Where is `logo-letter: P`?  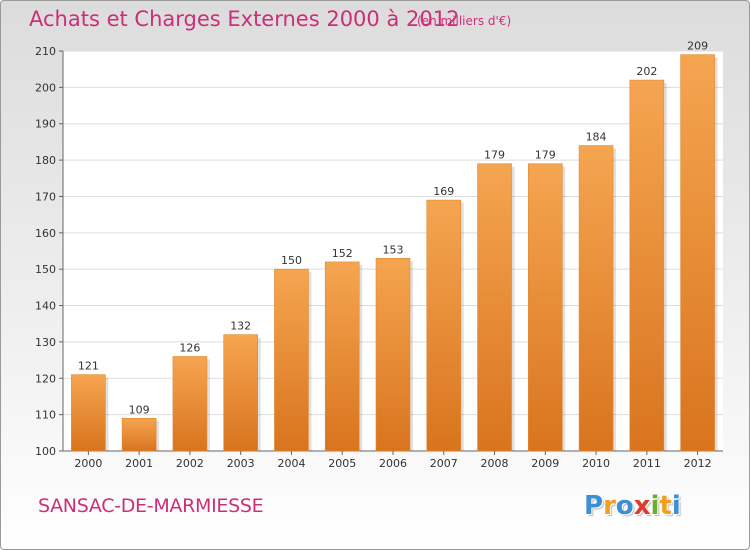
logo-letter: P is located at coordinates (594, 506).